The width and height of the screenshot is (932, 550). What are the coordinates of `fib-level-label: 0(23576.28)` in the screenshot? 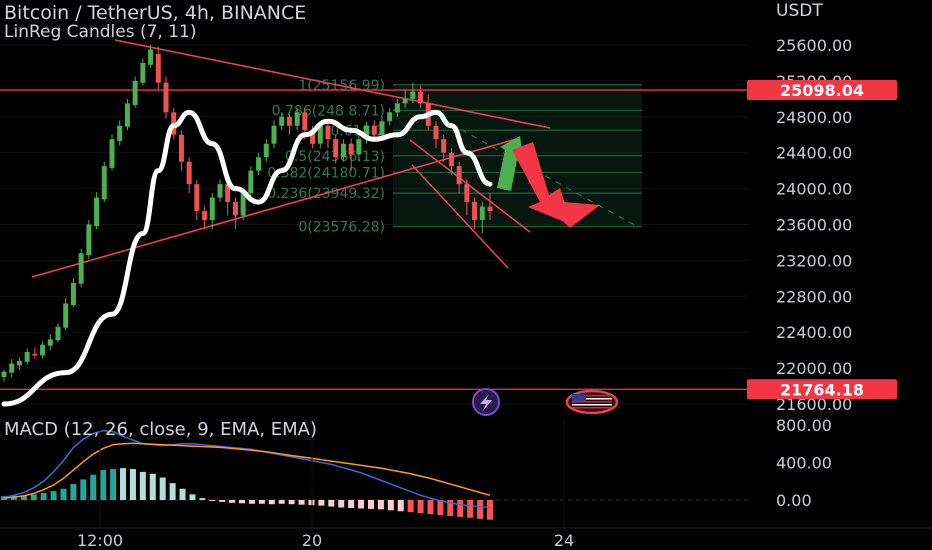 It's located at (341, 228).